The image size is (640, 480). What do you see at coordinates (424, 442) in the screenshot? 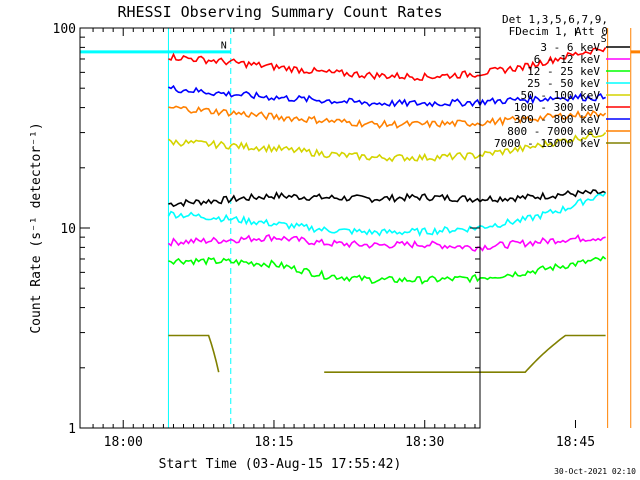
I see `x-tick-label-2: 18:30` at bounding box center [424, 442].